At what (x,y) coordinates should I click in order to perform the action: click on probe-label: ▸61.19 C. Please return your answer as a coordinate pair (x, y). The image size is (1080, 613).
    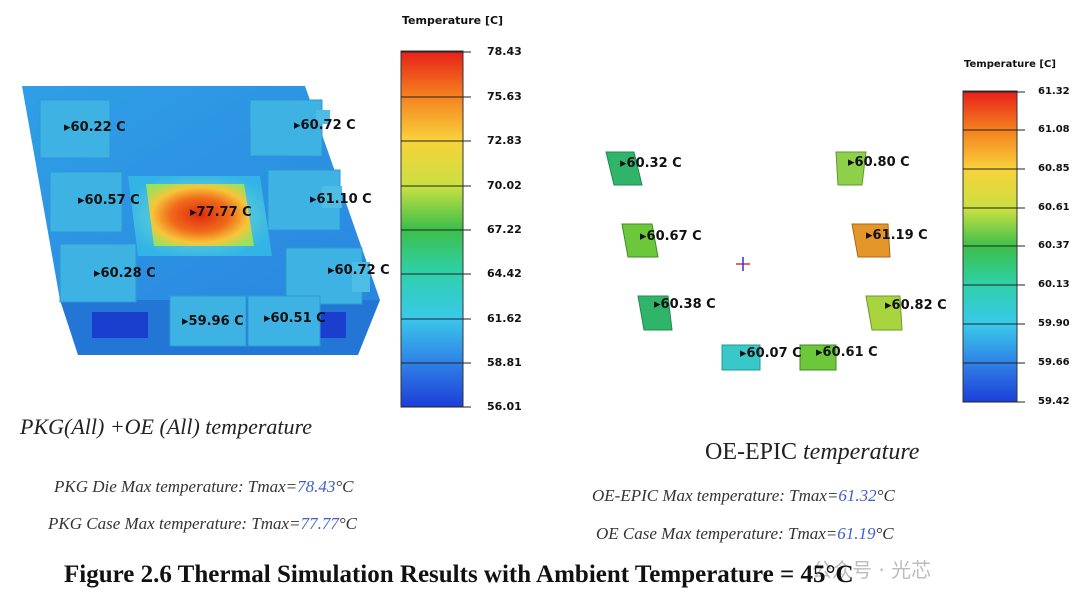
    Looking at the image, I should click on (897, 235).